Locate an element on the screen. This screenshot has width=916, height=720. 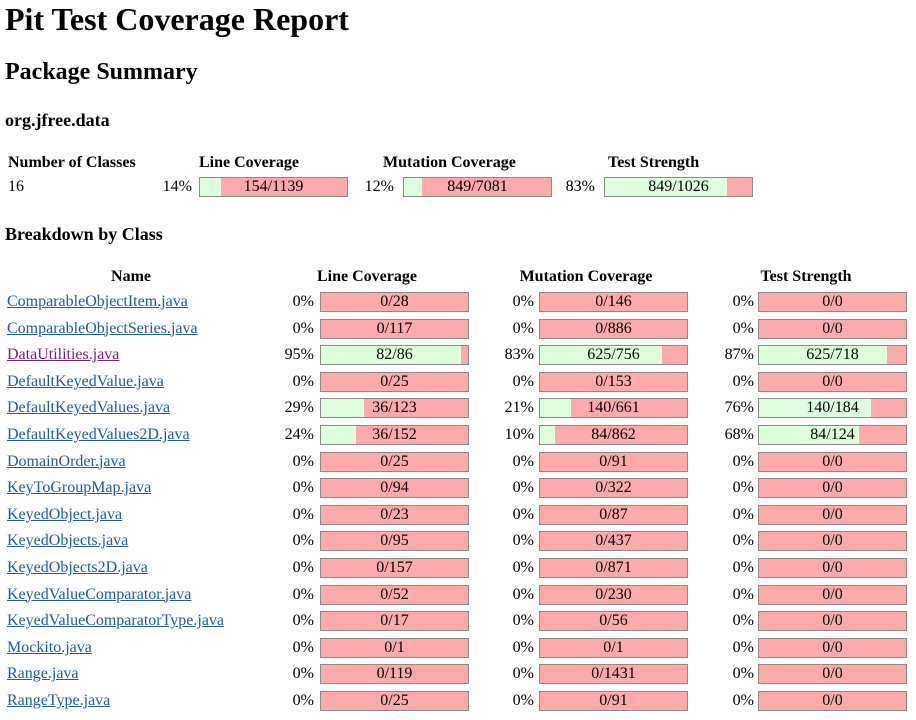
mutation-ratio: 84/862 is located at coordinates (613, 434).